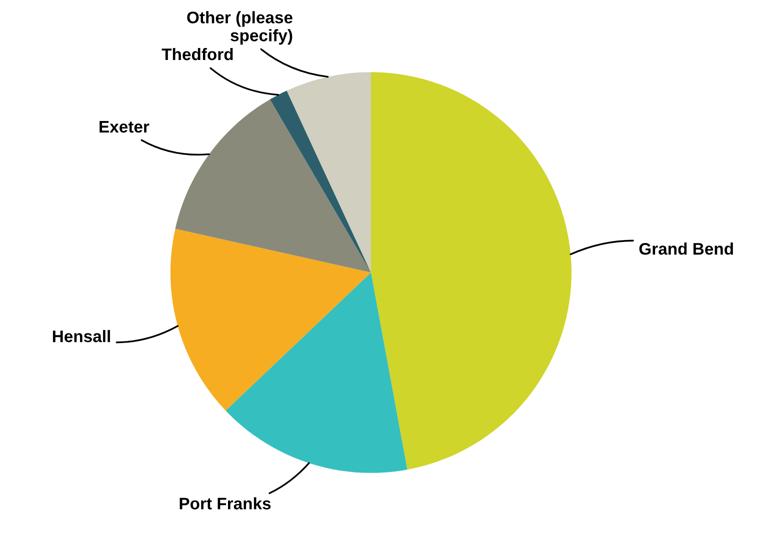 The image size is (762, 537). I want to click on slice-label: Thedford, so click(197, 54).